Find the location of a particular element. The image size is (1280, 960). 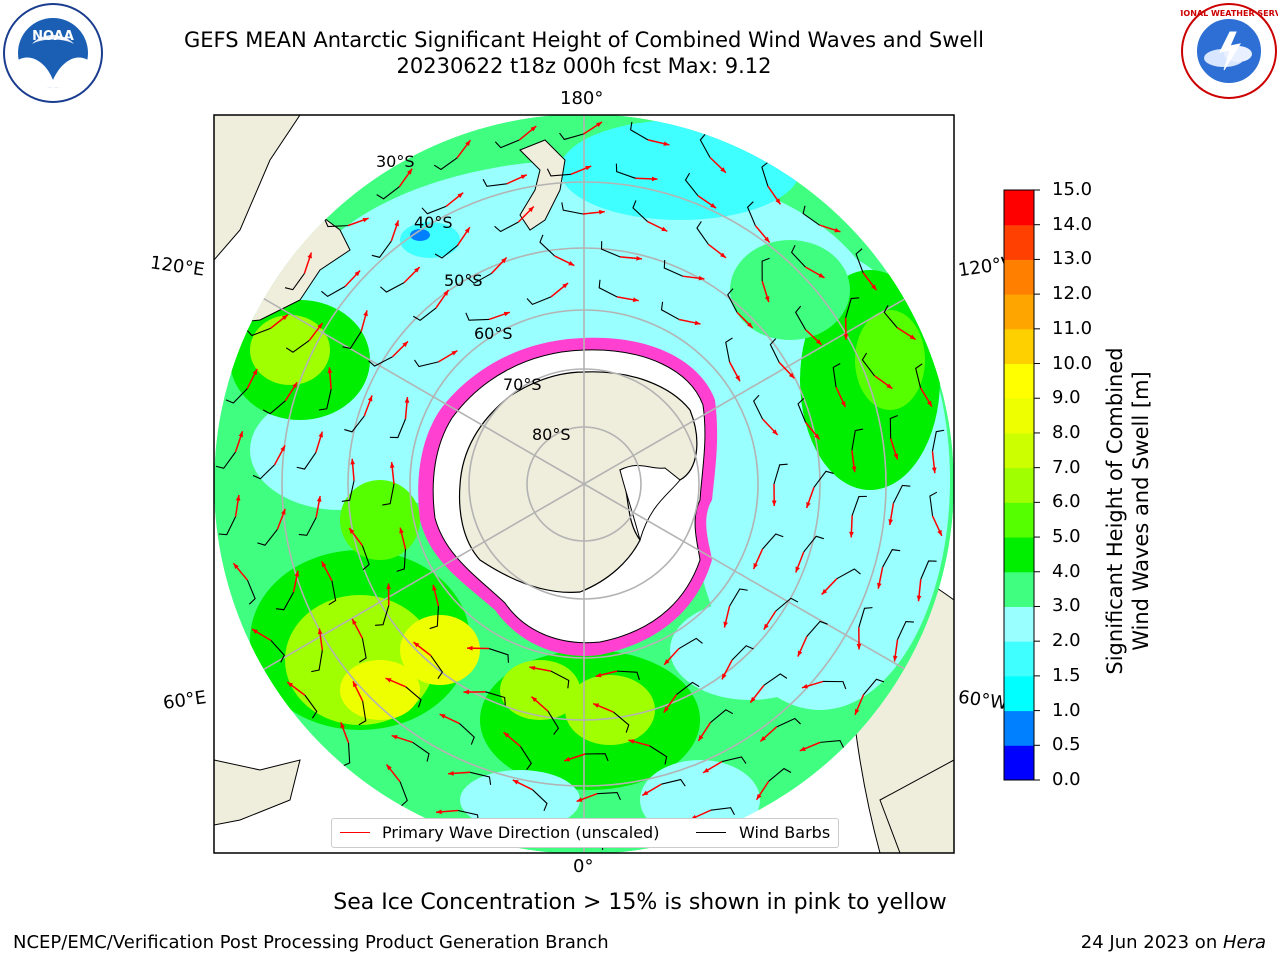

footer-date-text: 24 Jun 2023 on is located at coordinates (1151, 942).